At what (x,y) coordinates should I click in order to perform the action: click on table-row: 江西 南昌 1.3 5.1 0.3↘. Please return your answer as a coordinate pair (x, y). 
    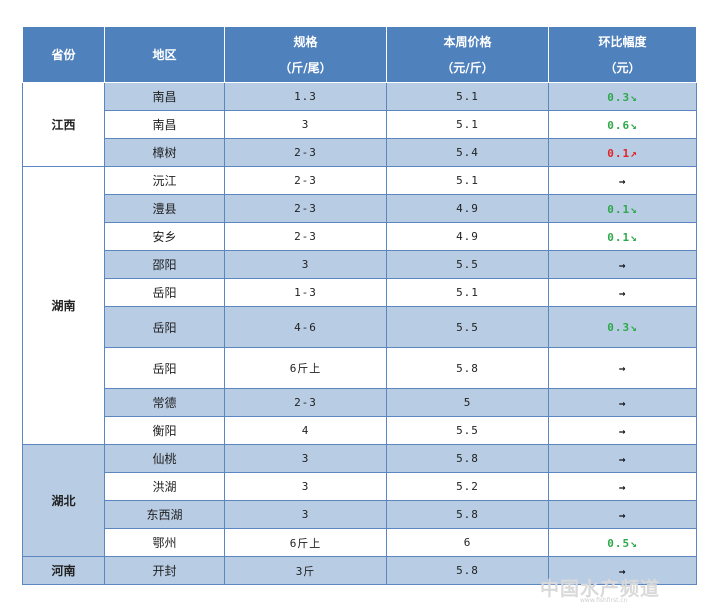
    Looking at the image, I should click on (359, 124).